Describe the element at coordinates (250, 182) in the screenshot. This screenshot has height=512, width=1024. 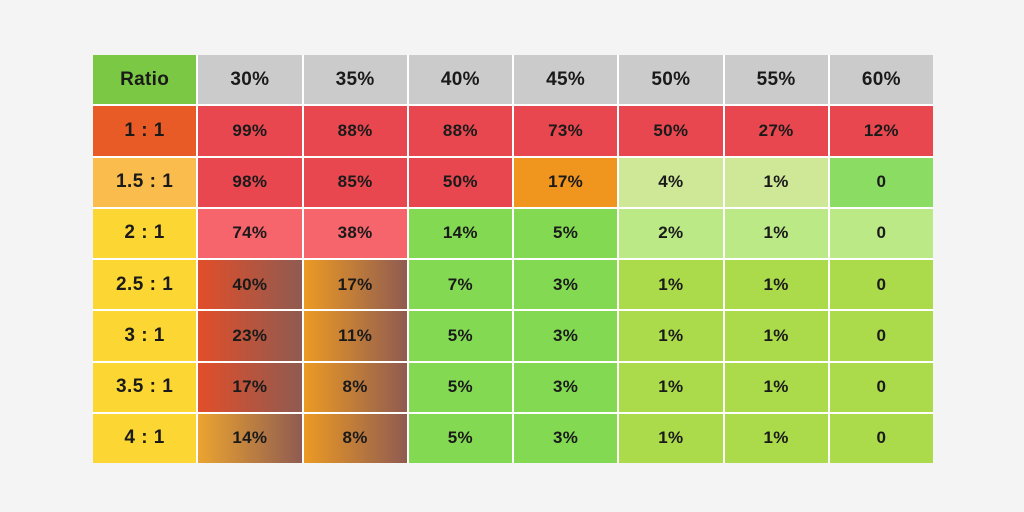
I see `table-cell: 98%` at that location.